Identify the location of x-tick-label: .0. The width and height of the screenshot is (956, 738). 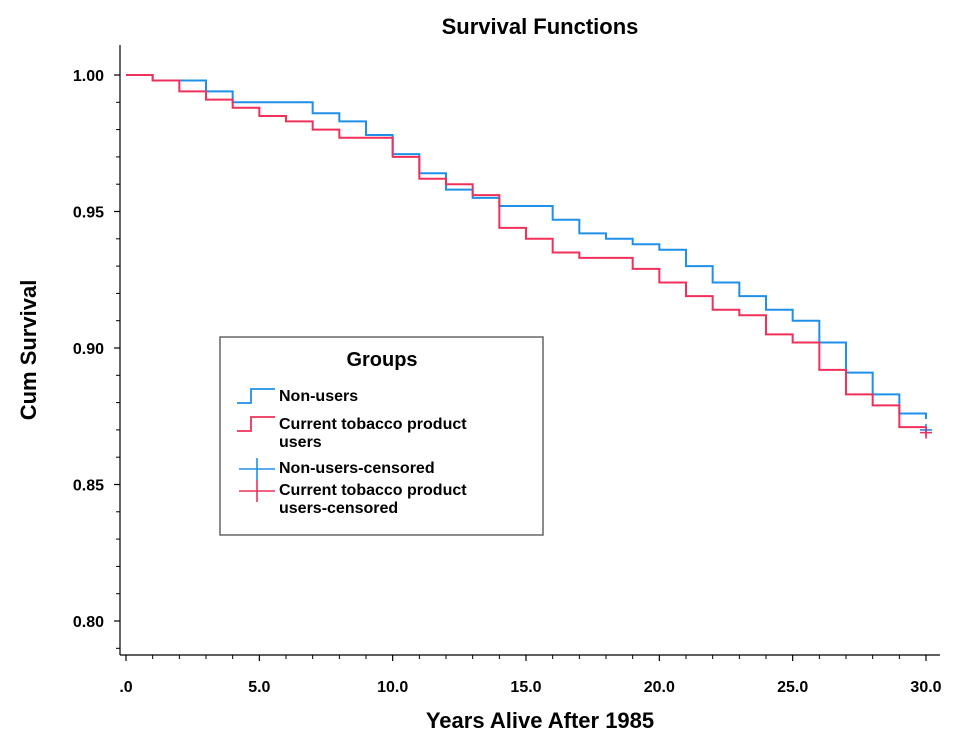
(125, 687).